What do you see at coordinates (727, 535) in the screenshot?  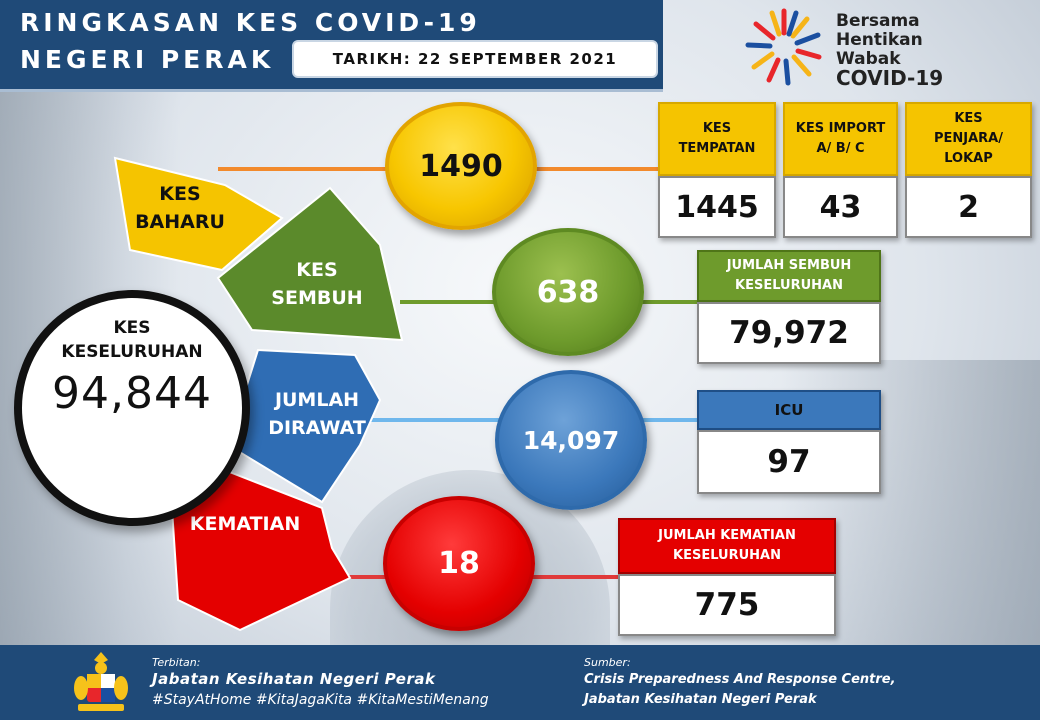 I see `stat-header-line: JUMLAH KEMATIAN` at bounding box center [727, 535].